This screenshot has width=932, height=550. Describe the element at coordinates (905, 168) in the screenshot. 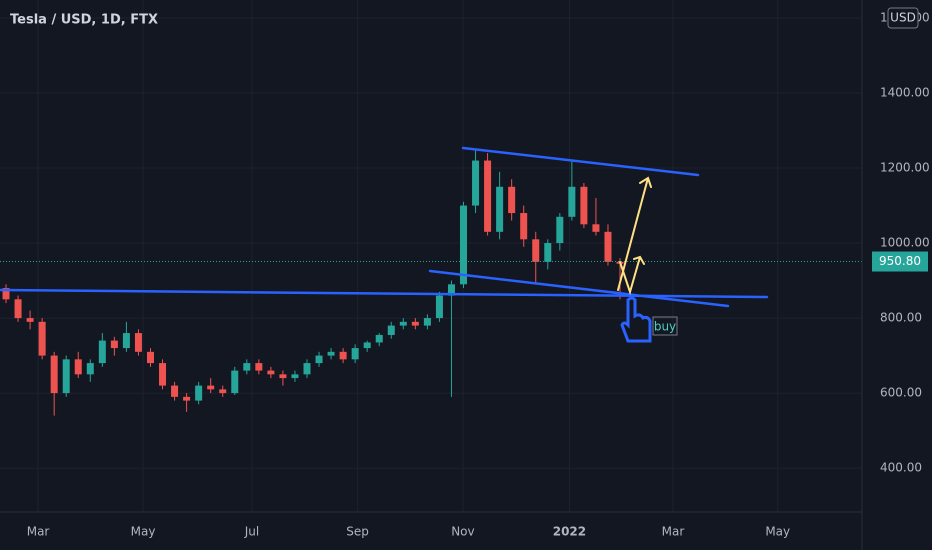

I see `y-tick-label: 1200.00` at that location.